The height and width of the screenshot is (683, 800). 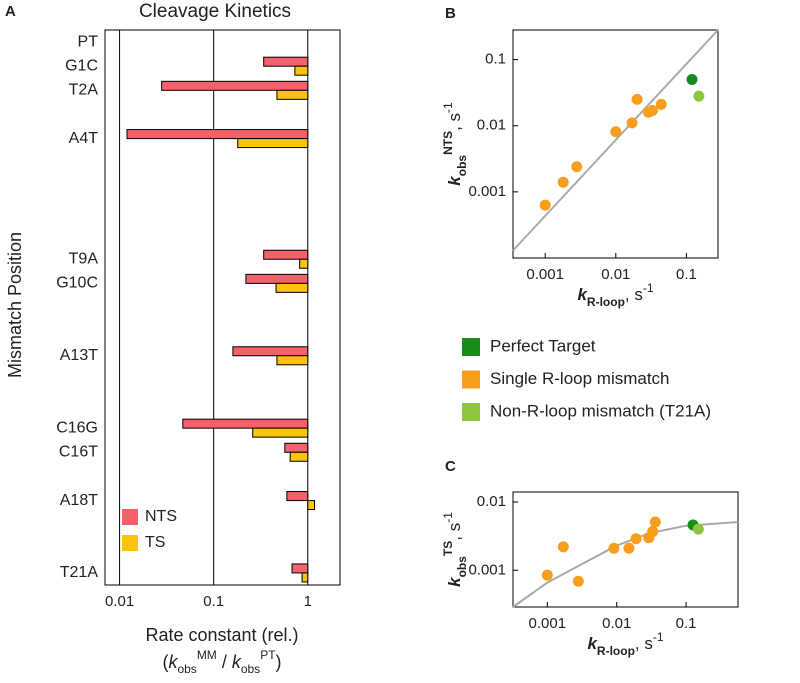 What do you see at coordinates (450, 466) in the screenshot?
I see `panel-label: C` at bounding box center [450, 466].